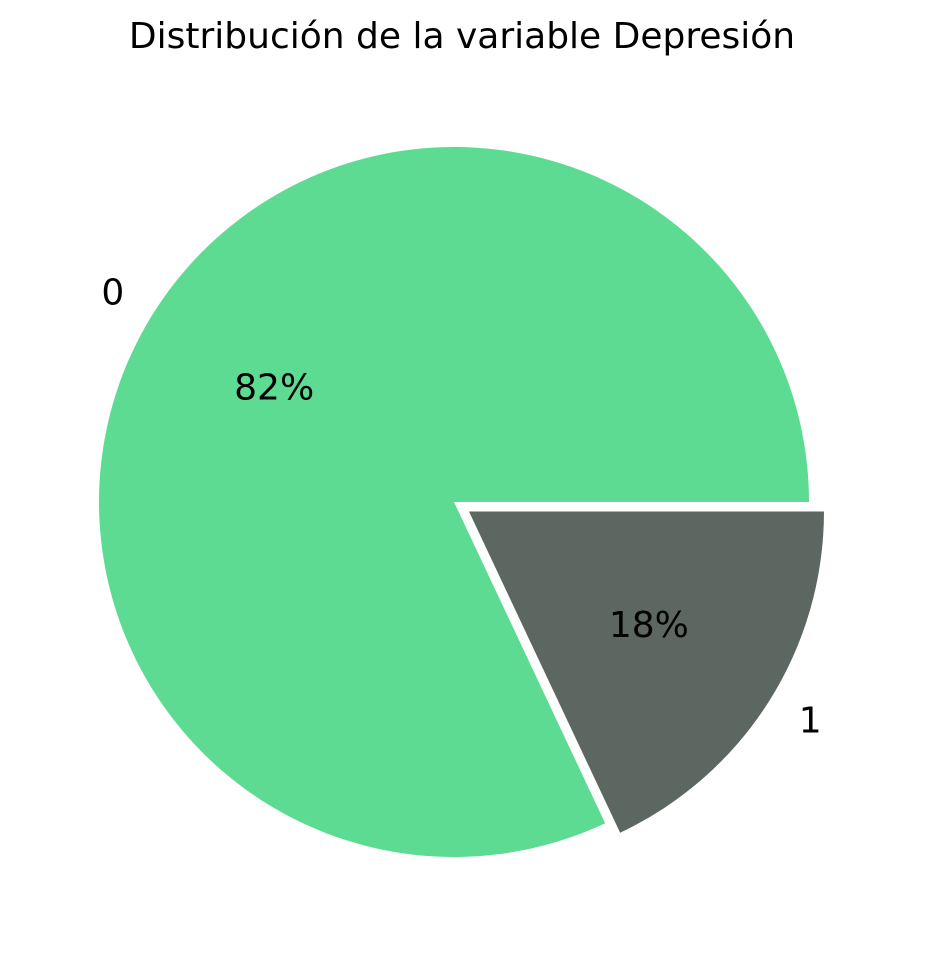  Describe the element at coordinates (462, 36) in the screenshot. I see `chart-title: Distribución de la variable Depresión` at that location.